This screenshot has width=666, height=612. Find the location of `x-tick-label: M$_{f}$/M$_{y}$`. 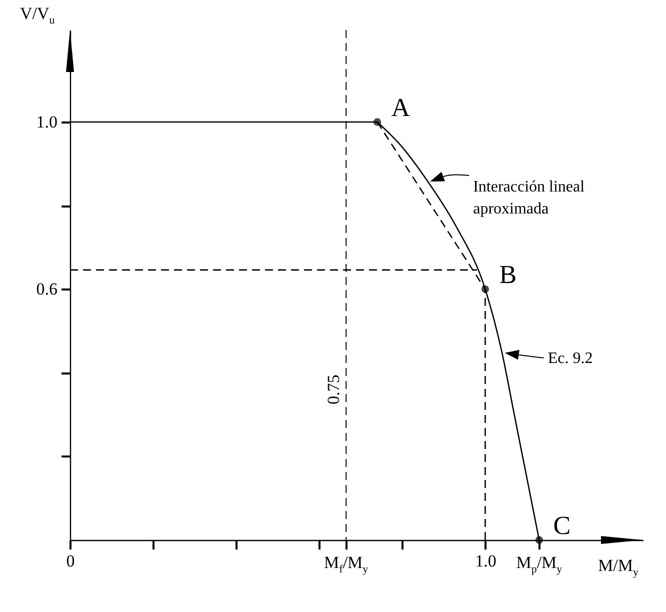

x-tick-label: M$_{f}$/M$_{y}$ is located at coordinates (346, 565).